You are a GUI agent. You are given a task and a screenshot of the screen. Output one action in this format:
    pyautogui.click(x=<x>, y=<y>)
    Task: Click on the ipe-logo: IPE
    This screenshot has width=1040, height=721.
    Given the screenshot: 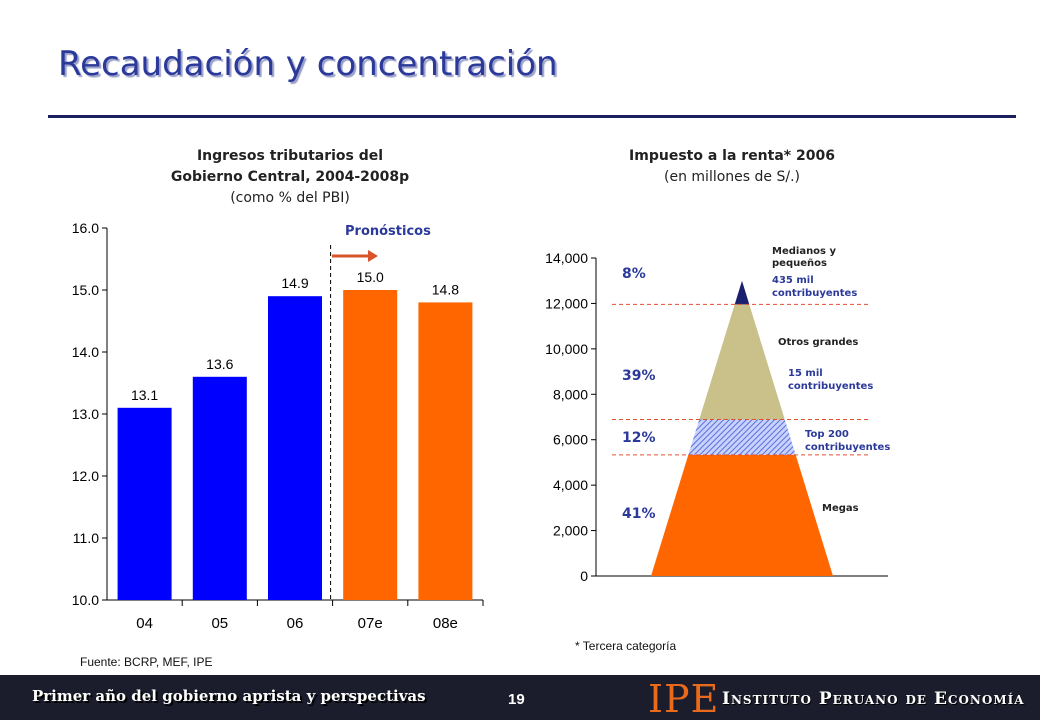 What is the action you would take?
    pyautogui.click(x=684, y=699)
    